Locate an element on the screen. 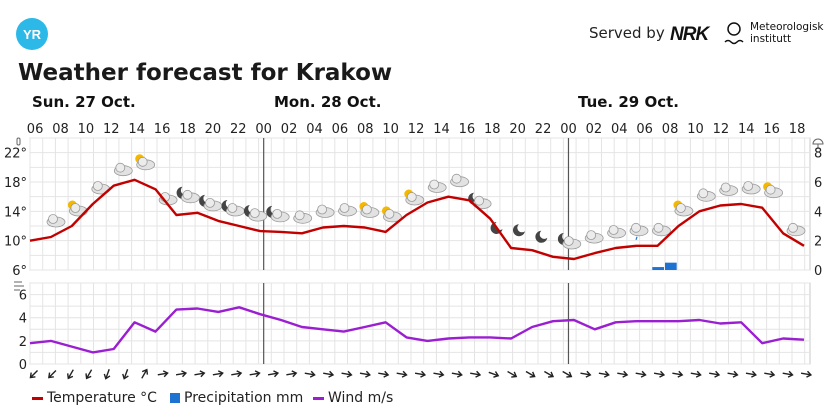  nrk-logo: NRK is located at coordinates (692, 33).